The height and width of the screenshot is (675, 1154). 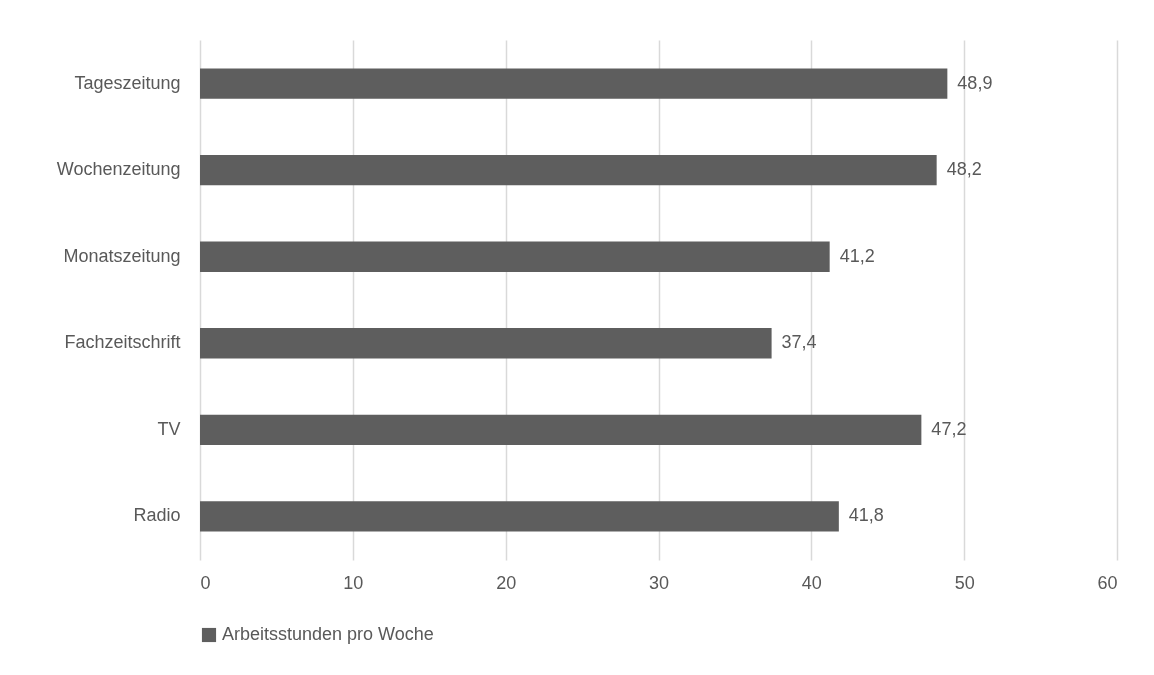 I want to click on y-tick-label: Monatszeitung, so click(x=122, y=255).